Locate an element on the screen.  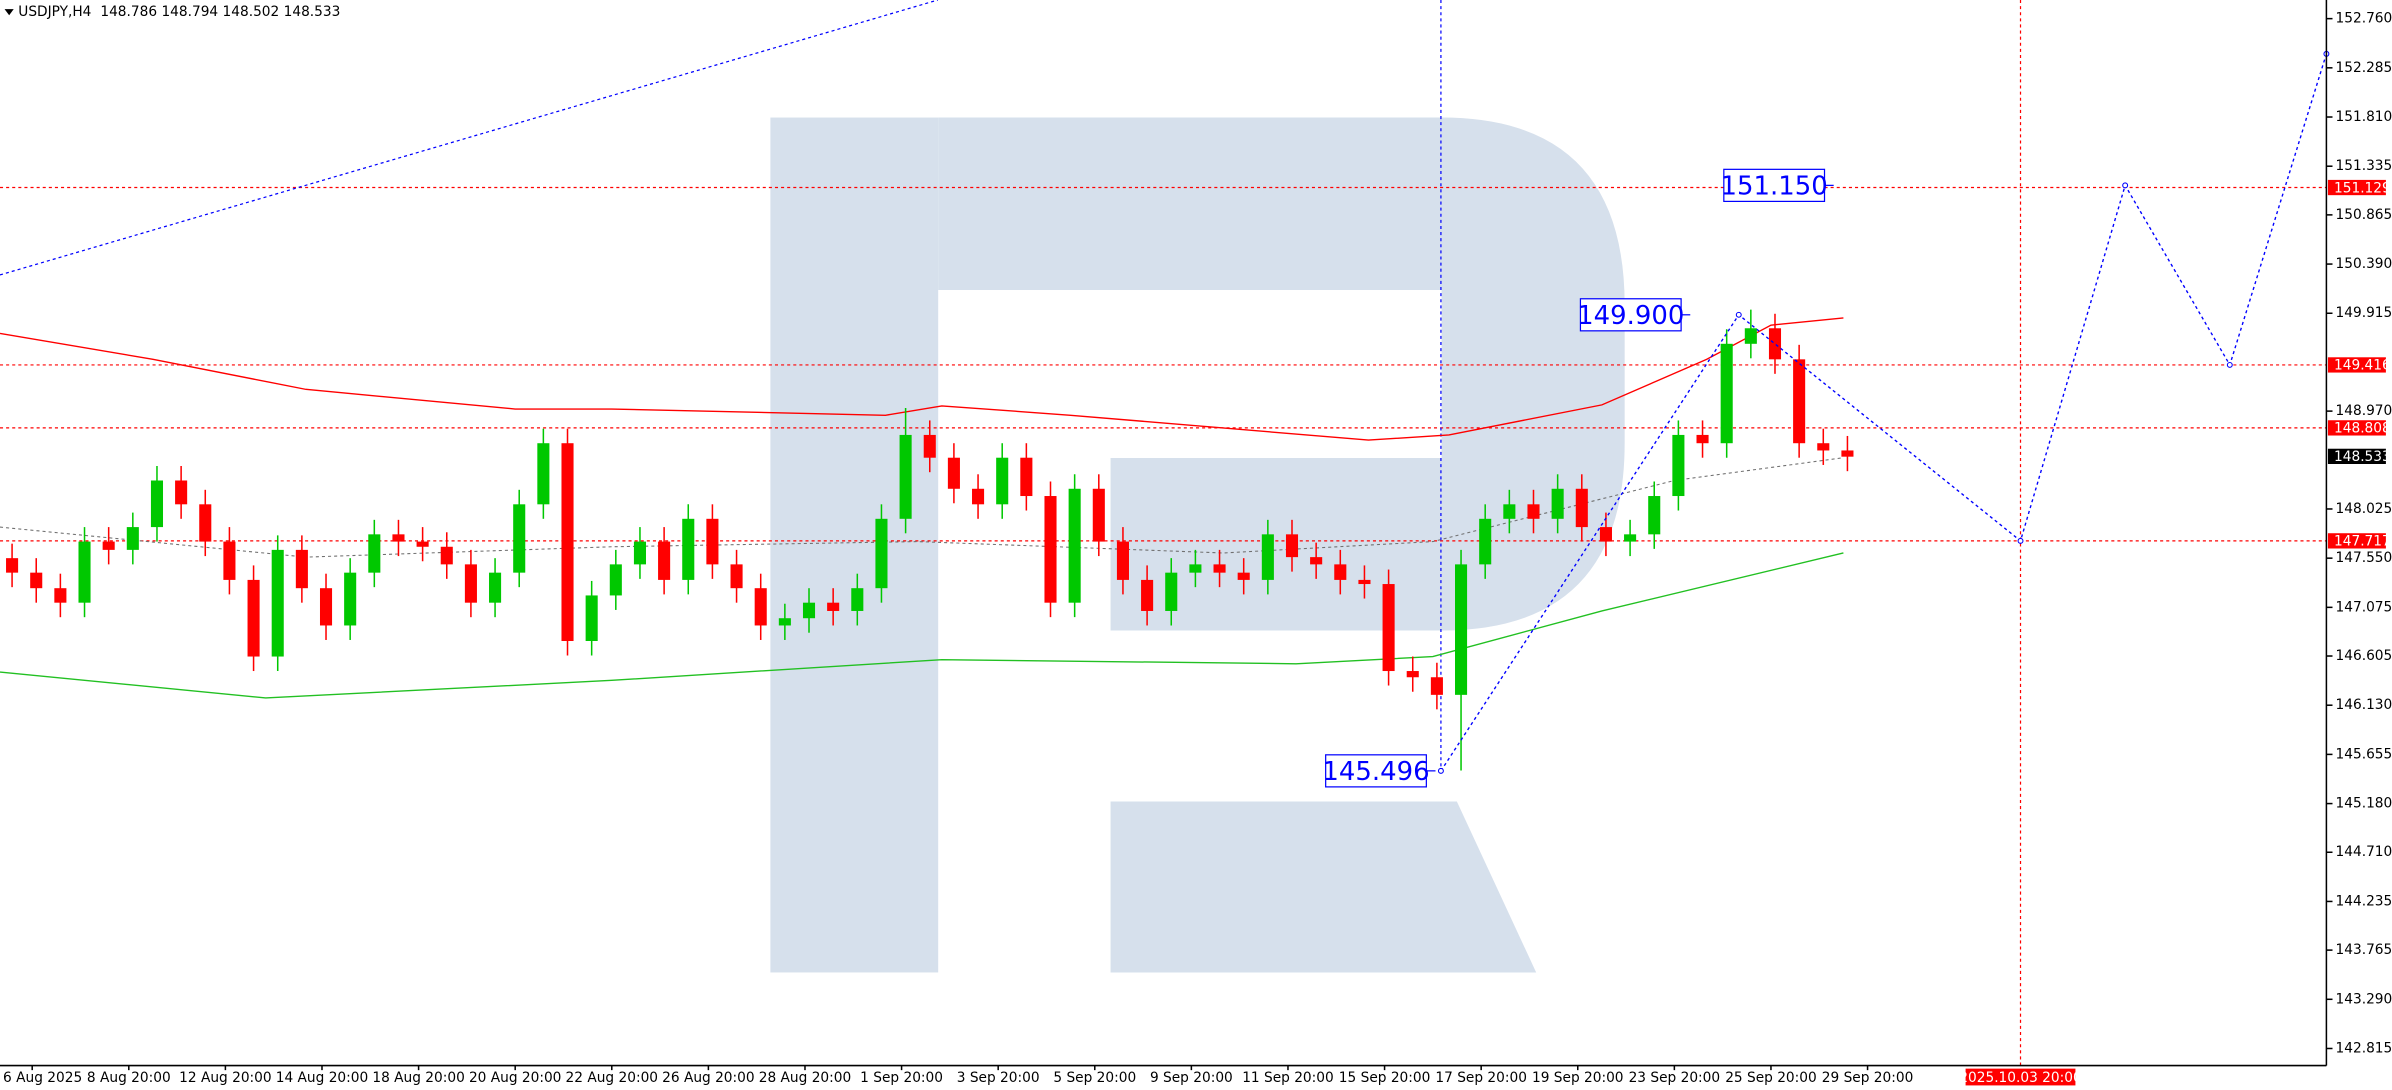
price-level-label: 149.416 is located at coordinates (2362, 366).